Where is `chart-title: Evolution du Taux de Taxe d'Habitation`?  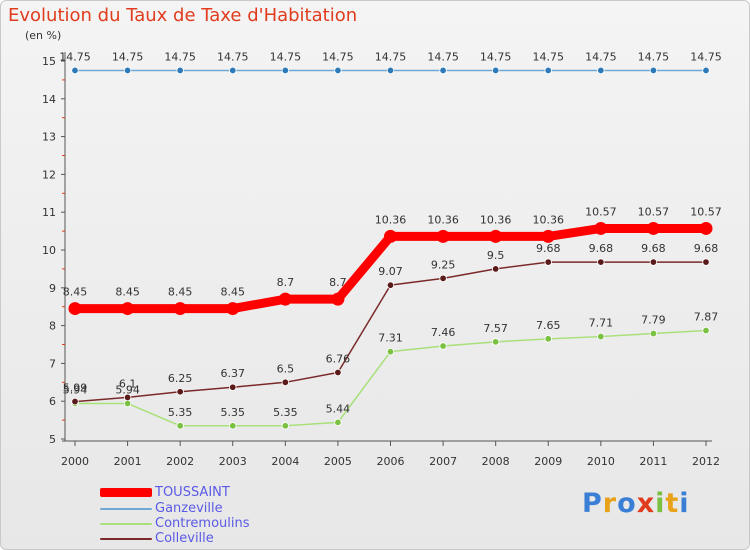 chart-title: Evolution du Taux de Taxe d'Habitation is located at coordinates (183, 15).